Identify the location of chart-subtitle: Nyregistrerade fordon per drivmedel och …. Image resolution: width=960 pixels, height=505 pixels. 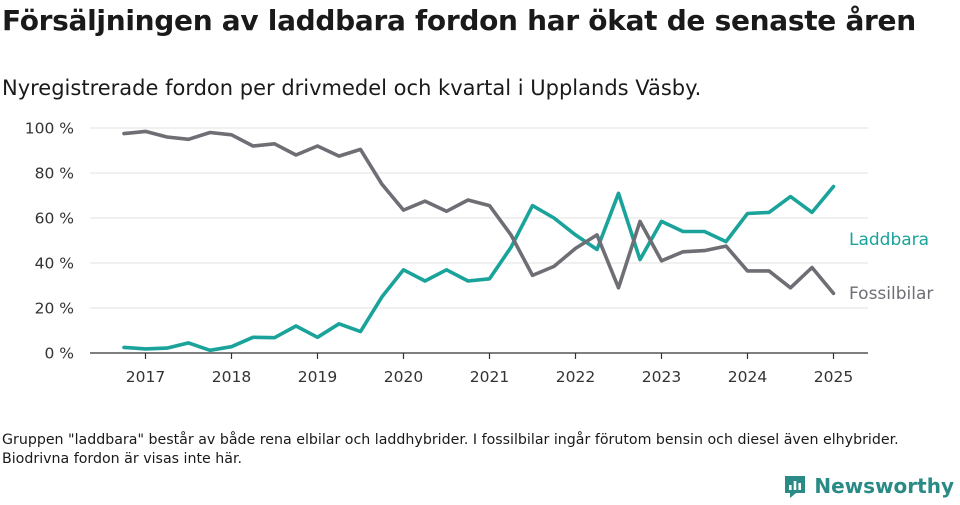
(352, 88).